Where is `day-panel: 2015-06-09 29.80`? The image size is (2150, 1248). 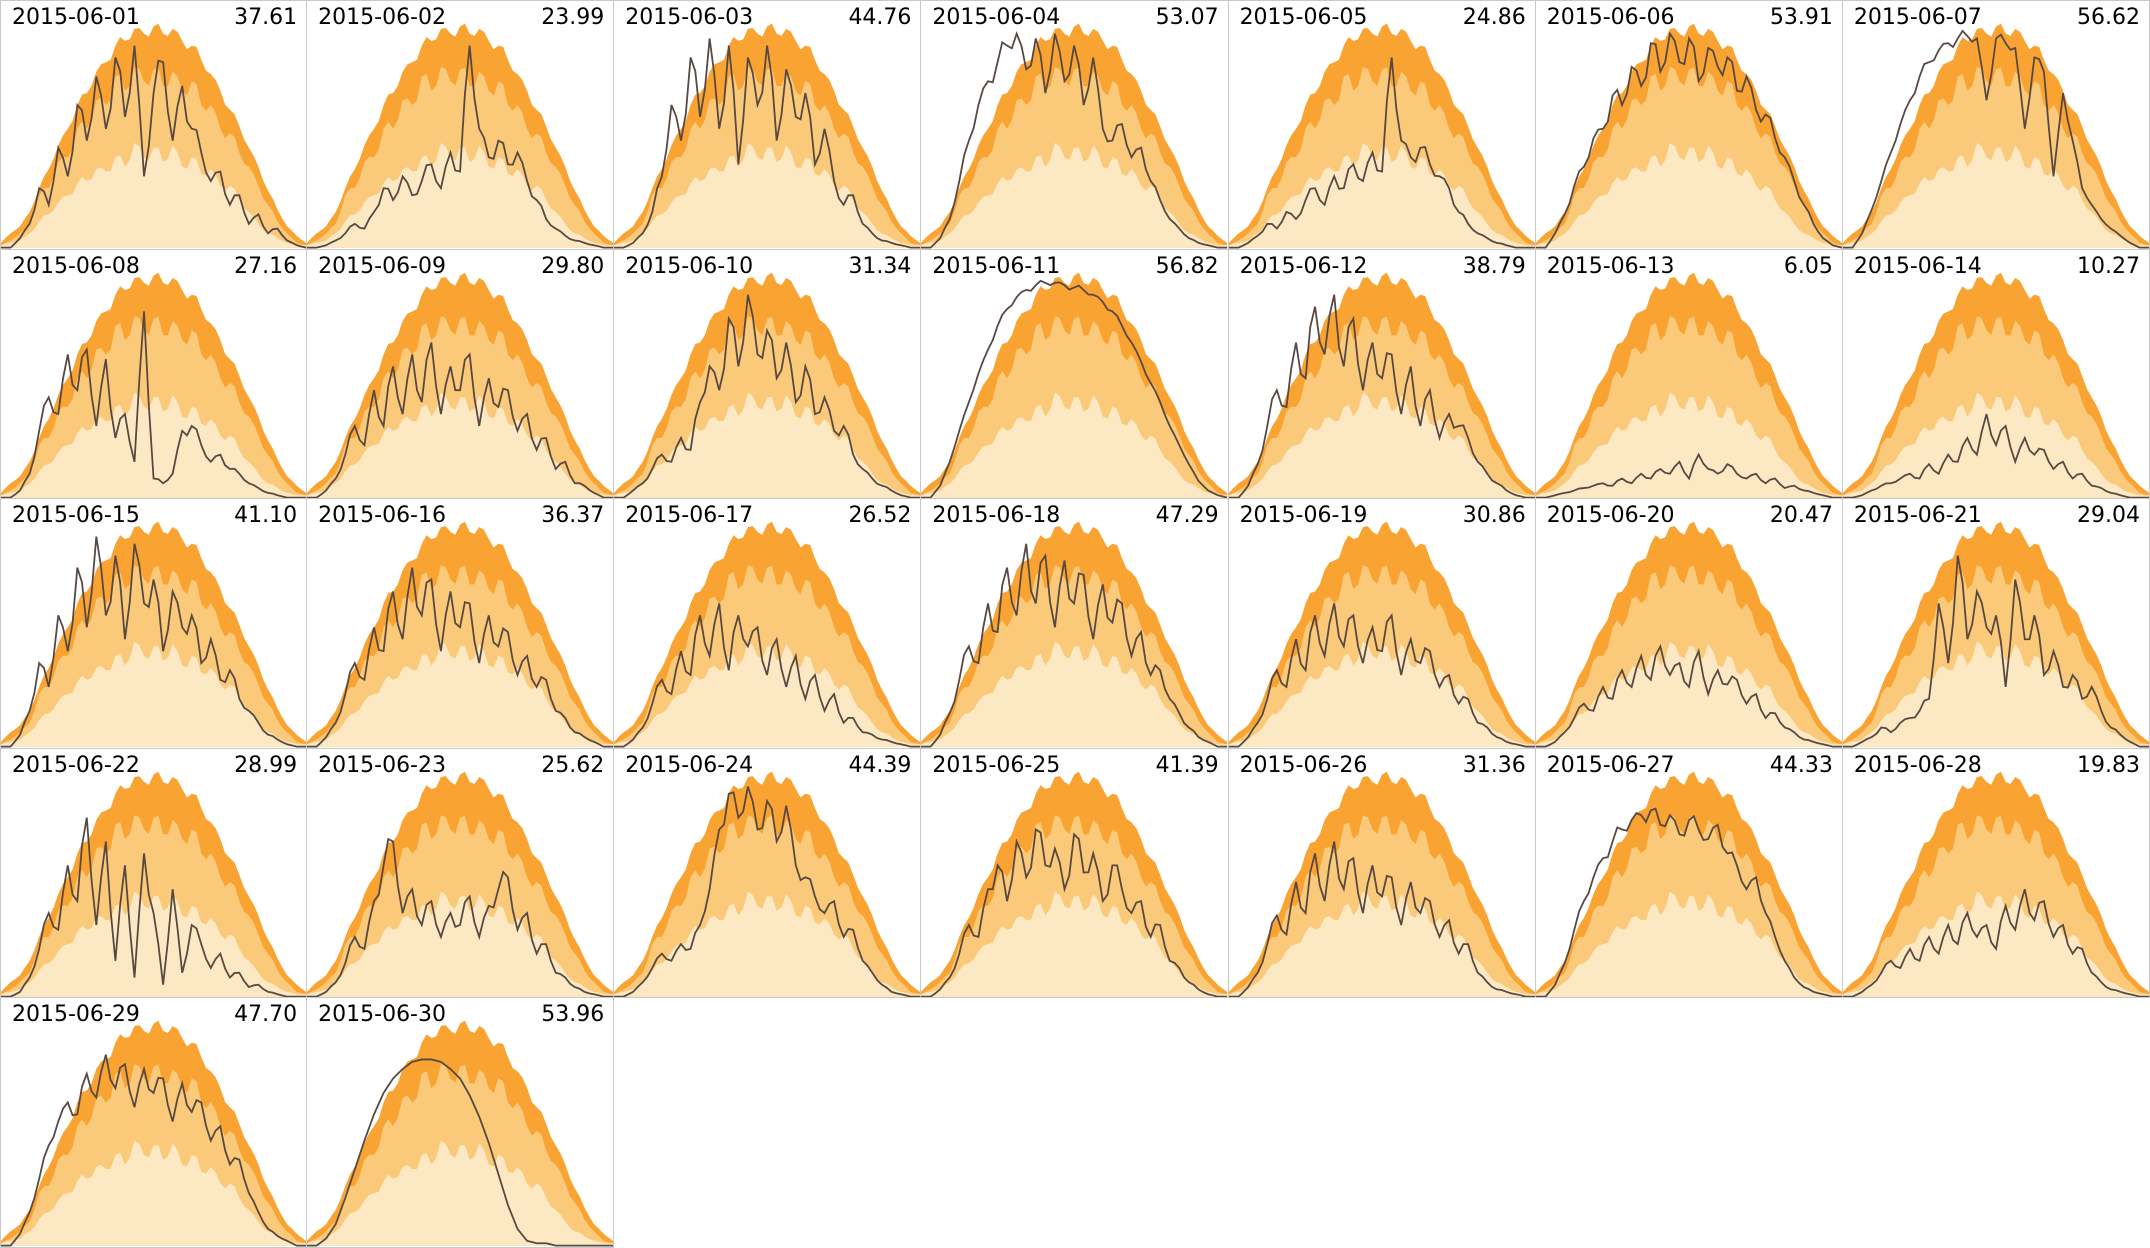
day-panel: 2015-06-09 29.80 is located at coordinates (461, 374).